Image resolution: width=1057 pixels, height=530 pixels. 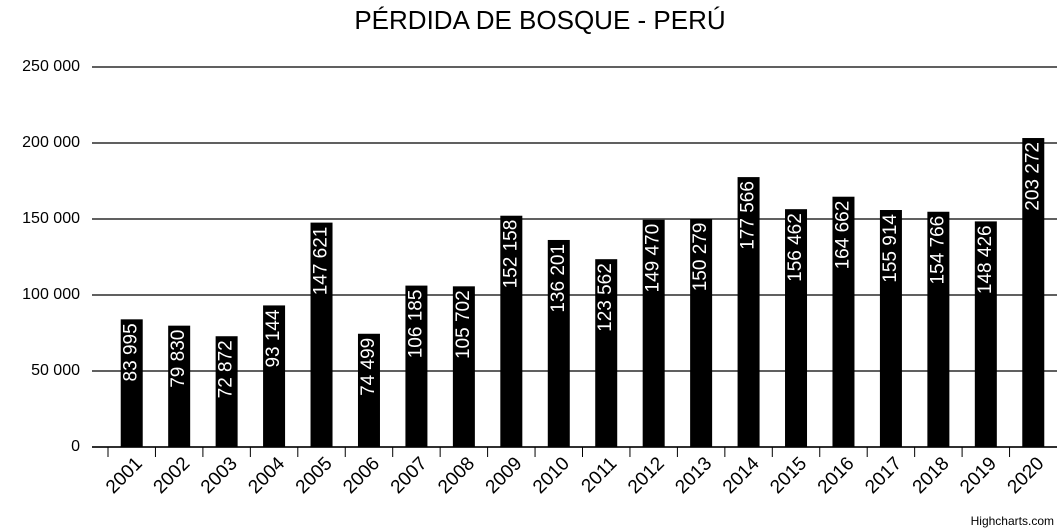 What do you see at coordinates (361, 475) in the screenshot?
I see `x-tick-label: 2006` at bounding box center [361, 475].